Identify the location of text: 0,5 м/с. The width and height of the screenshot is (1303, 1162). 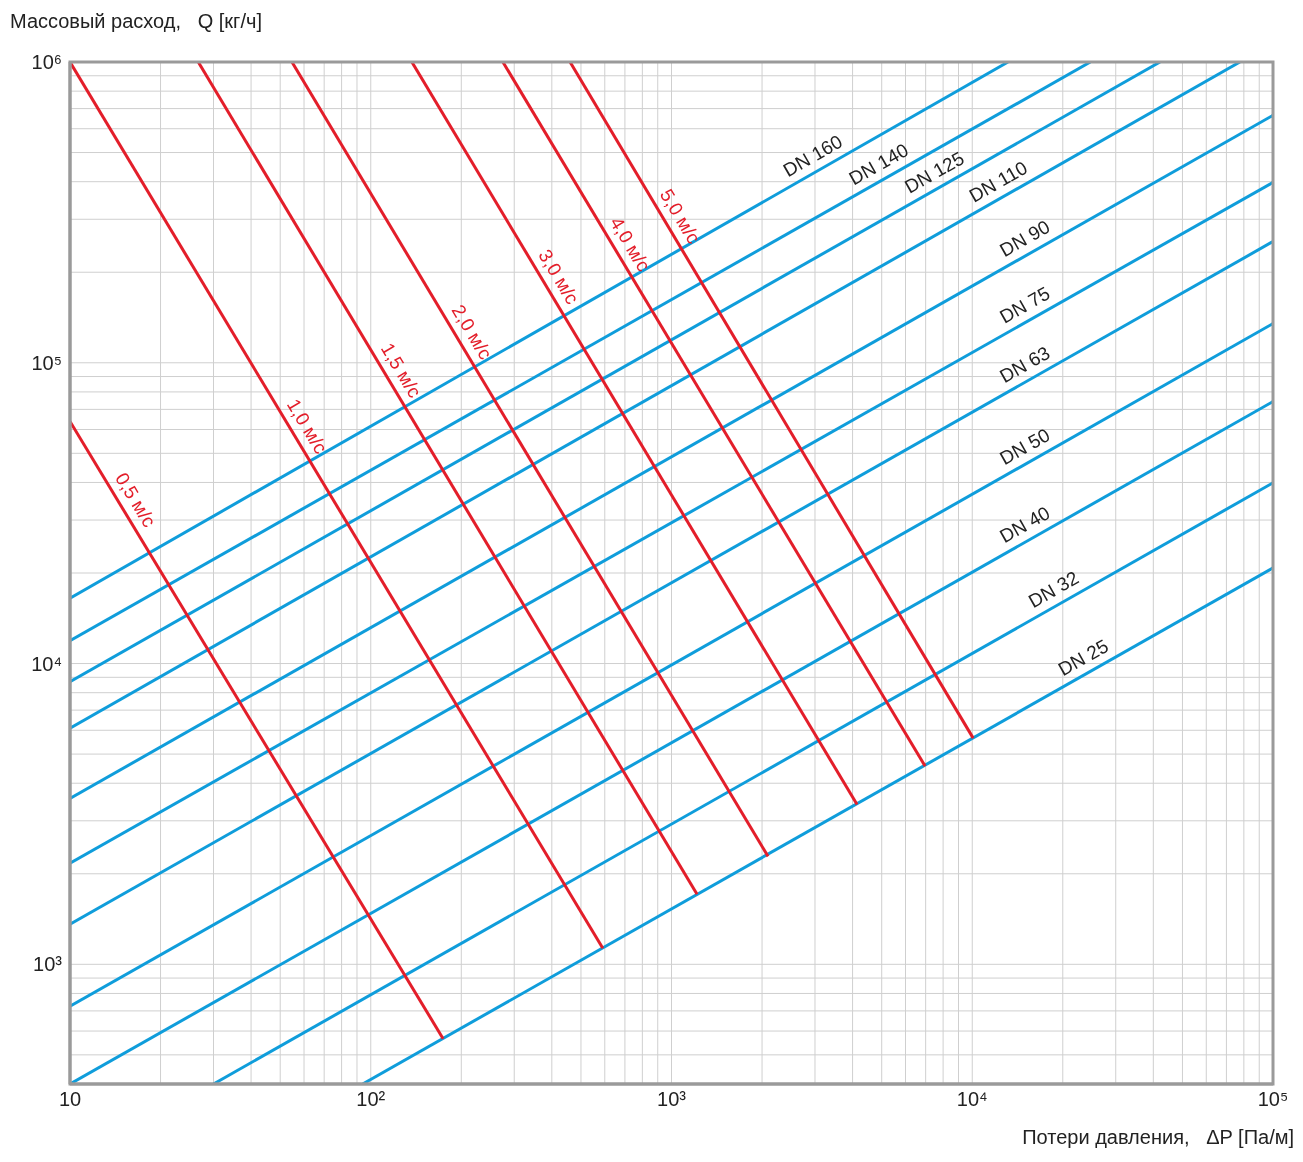
(135, 499).